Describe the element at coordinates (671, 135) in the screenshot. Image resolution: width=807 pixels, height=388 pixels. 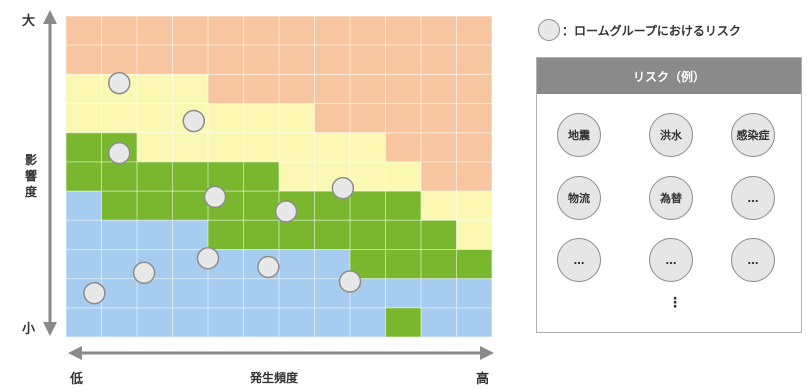
I see `risk-item-flood: 洪水` at that location.